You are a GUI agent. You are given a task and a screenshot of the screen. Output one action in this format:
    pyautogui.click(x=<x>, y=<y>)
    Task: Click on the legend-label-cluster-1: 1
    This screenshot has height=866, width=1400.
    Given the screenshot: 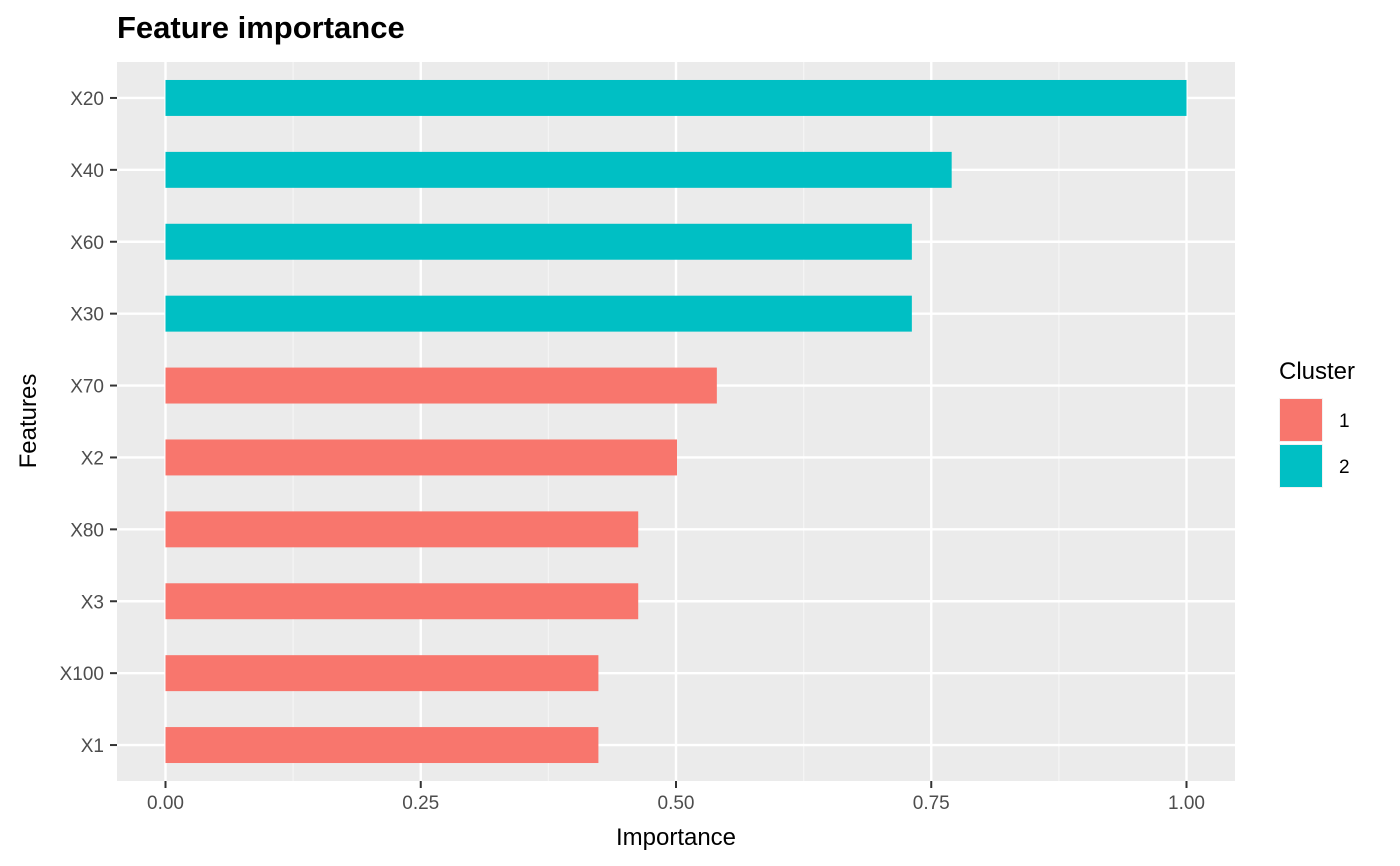 What is the action you would take?
    pyautogui.click(x=1344, y=421)
    